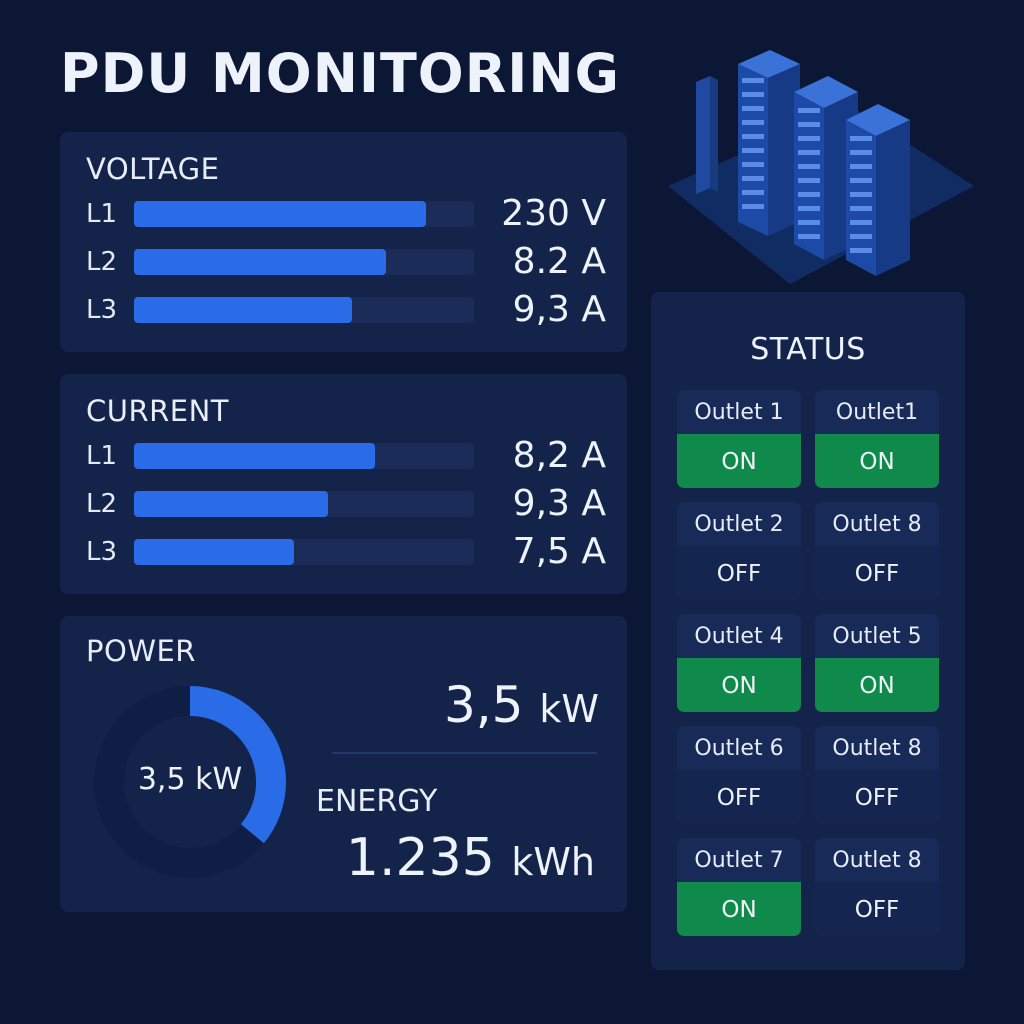 This screenshot has width=1024, height=1024. I want to click on voltage-row-l3: L3 9,3 A, so click(346, 310).